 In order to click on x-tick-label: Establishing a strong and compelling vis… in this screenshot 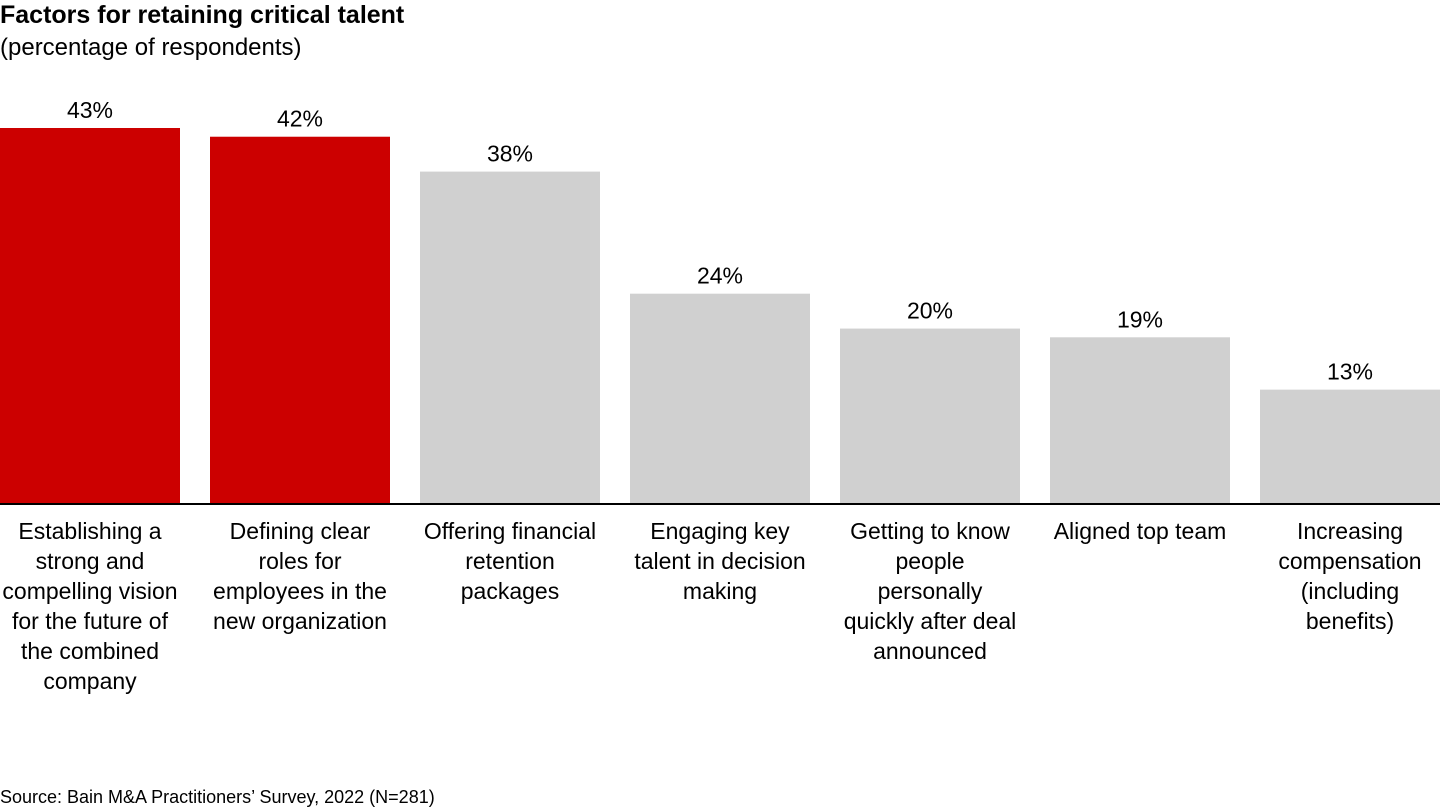, I will do `click(90, 606)`.